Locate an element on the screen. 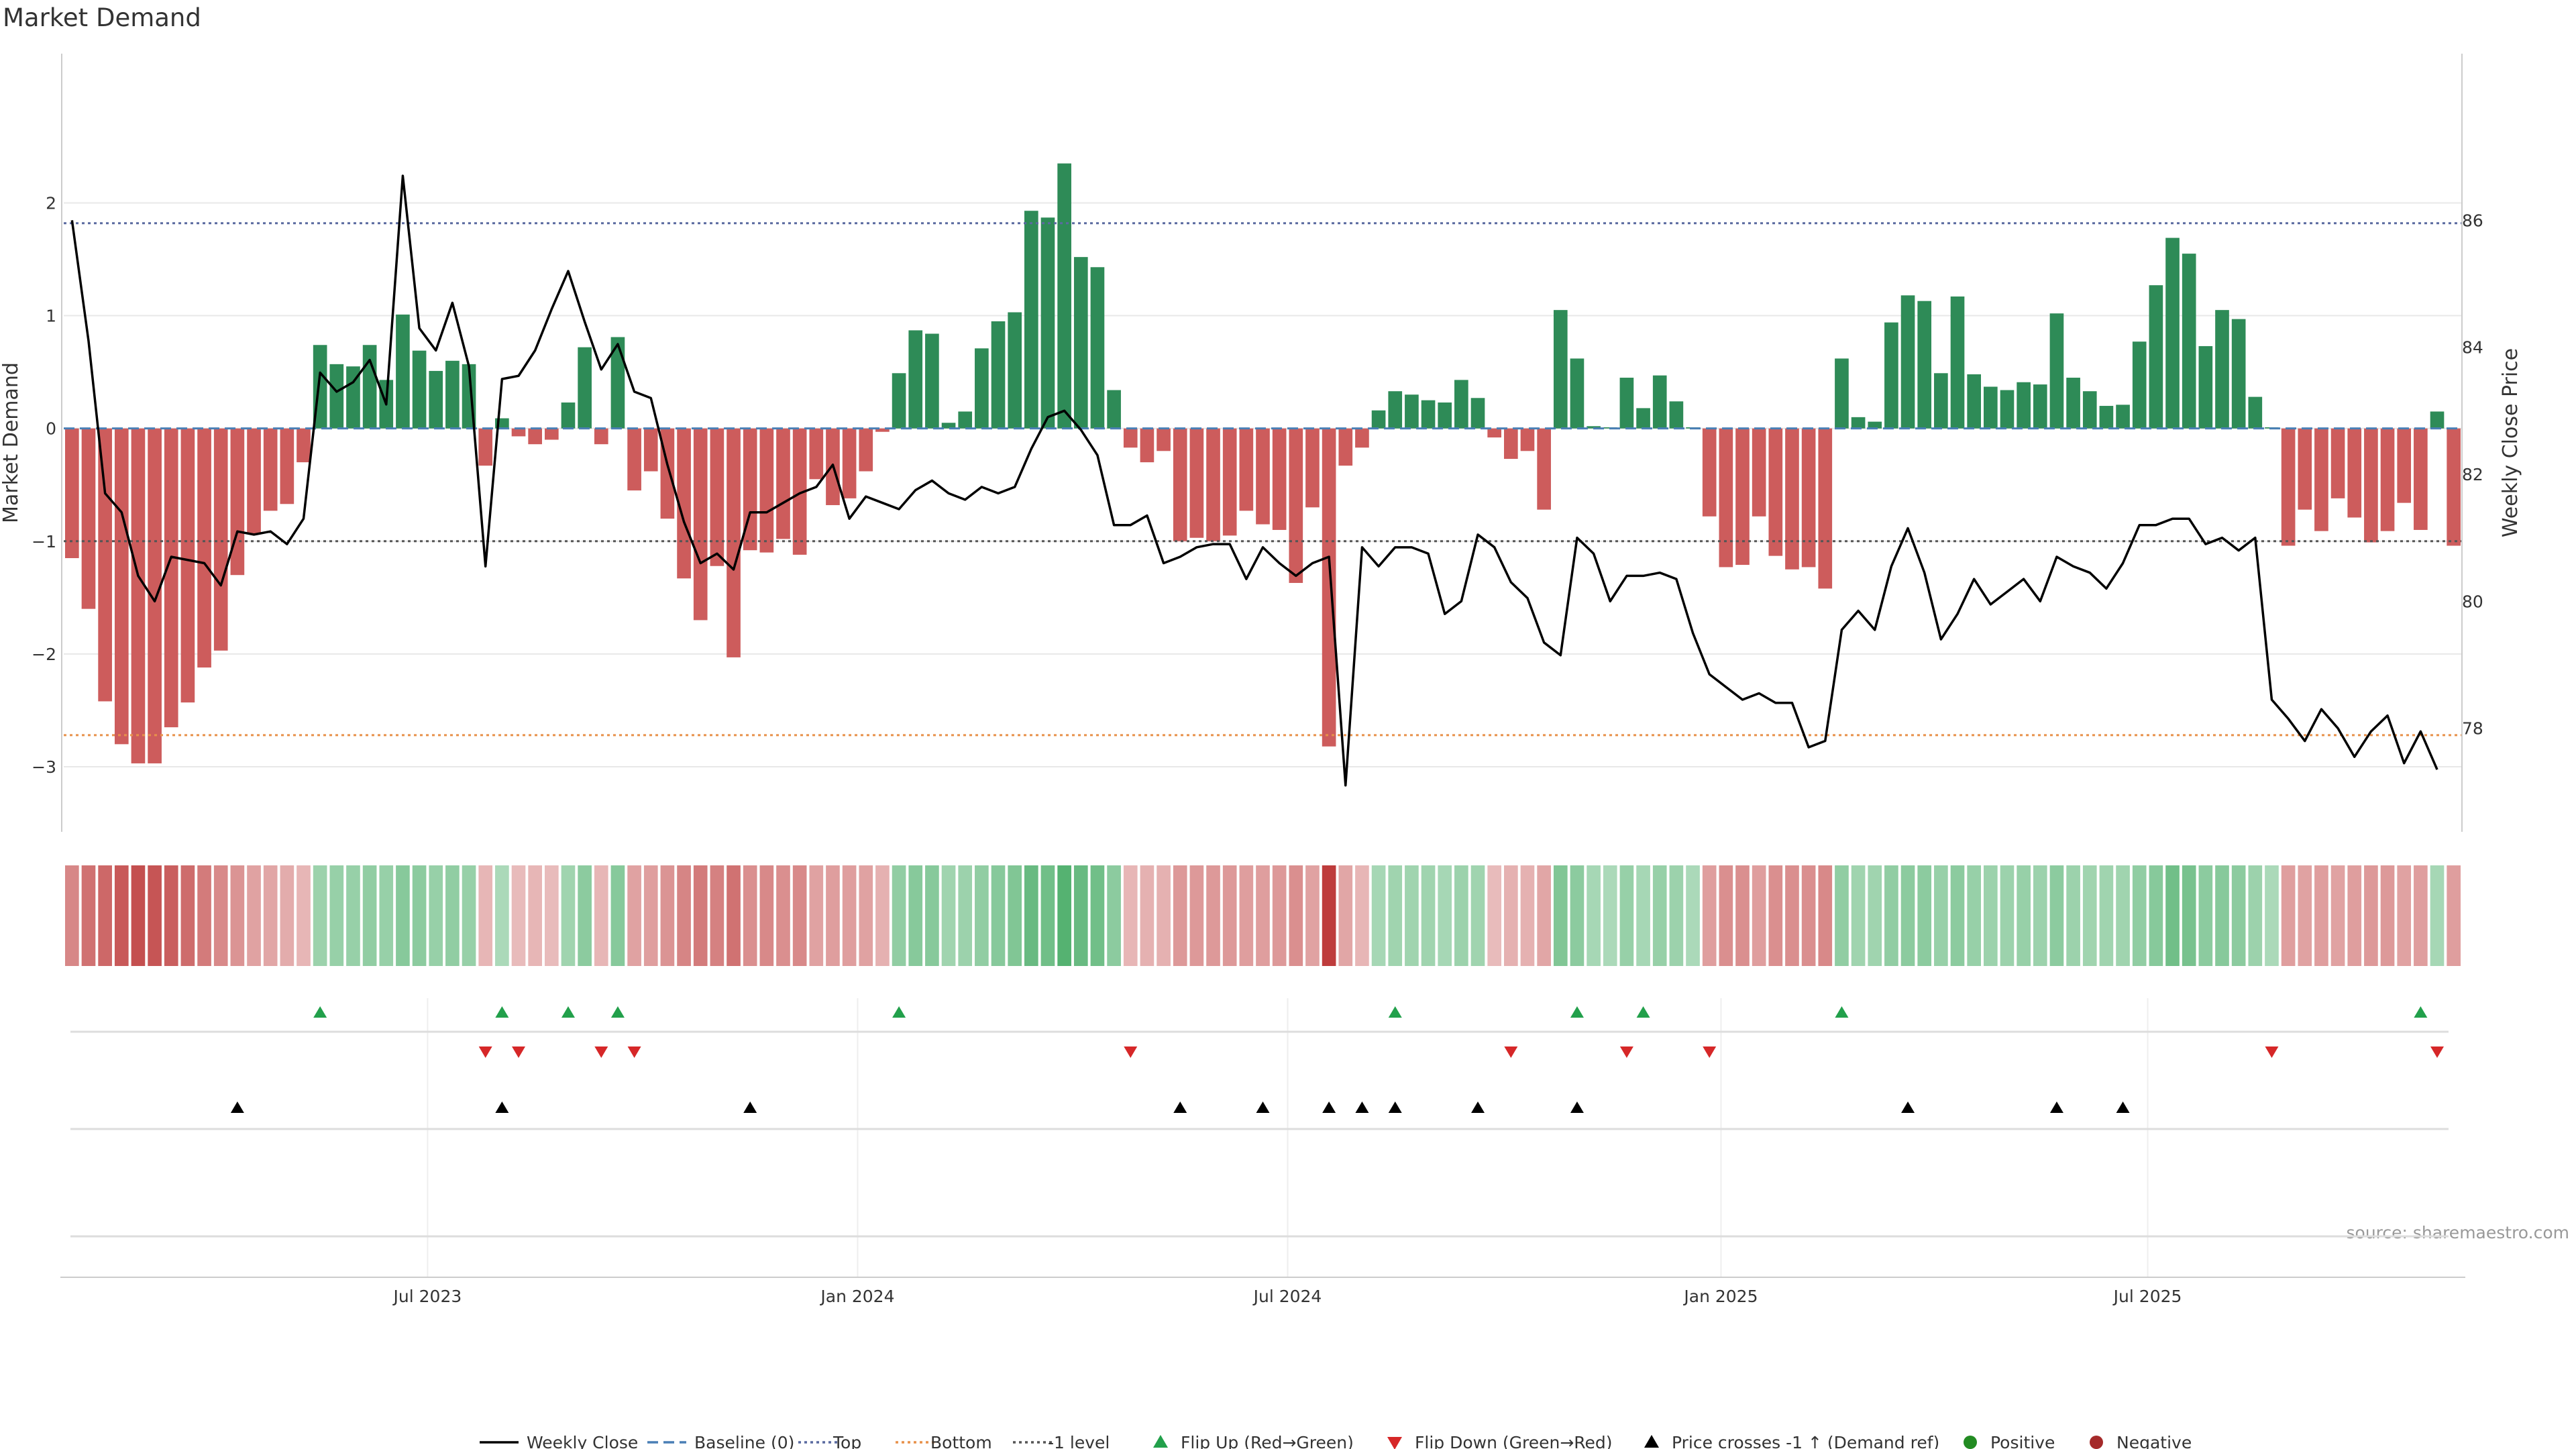 The height and width of the screenshot is (1449, 2576). y2-tick-label: 86 is located at coordinates (2472, 220).